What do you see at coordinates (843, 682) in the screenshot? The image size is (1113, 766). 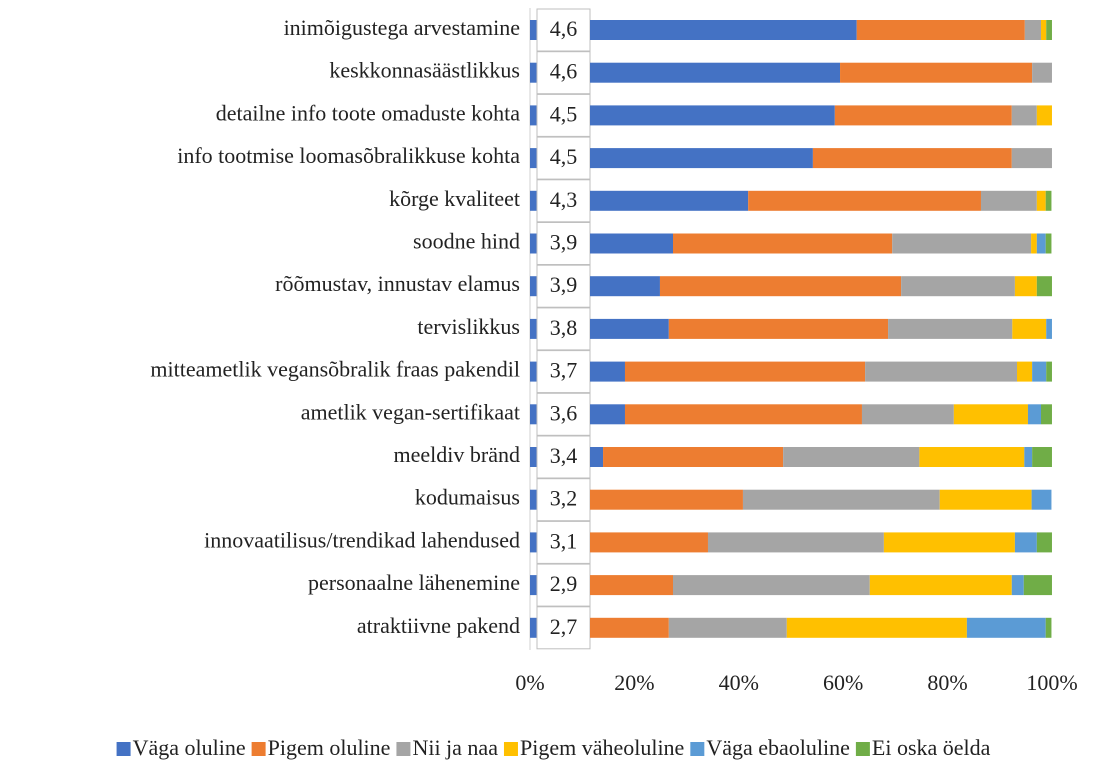 I see `x-tick-label: 60%` at bounding box center [843, 682].